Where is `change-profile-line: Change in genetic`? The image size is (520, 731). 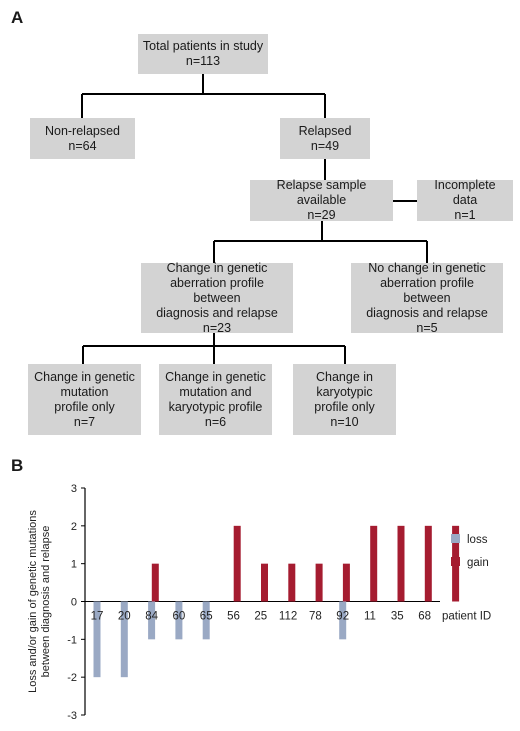
change-profile-line: Change in genetic is located at coordinates (217, 267).